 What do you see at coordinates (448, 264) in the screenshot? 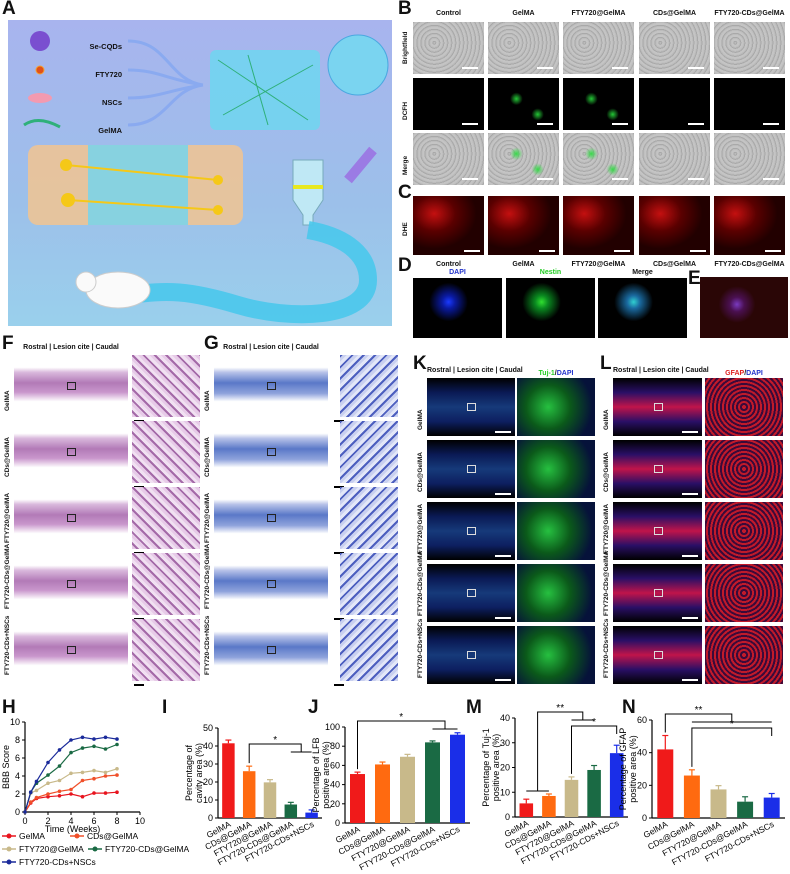
I see `group-label: Control` at bounding box center [448, 264].